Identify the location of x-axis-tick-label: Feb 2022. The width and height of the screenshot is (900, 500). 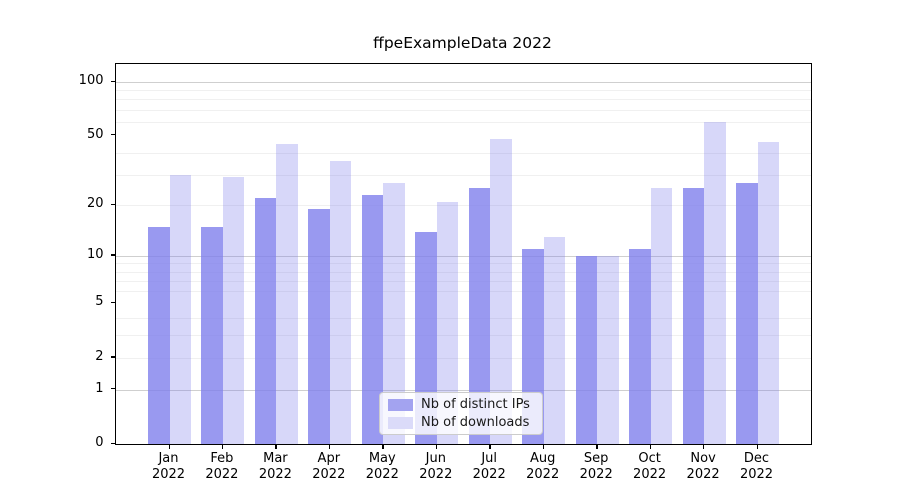
(222, 467).